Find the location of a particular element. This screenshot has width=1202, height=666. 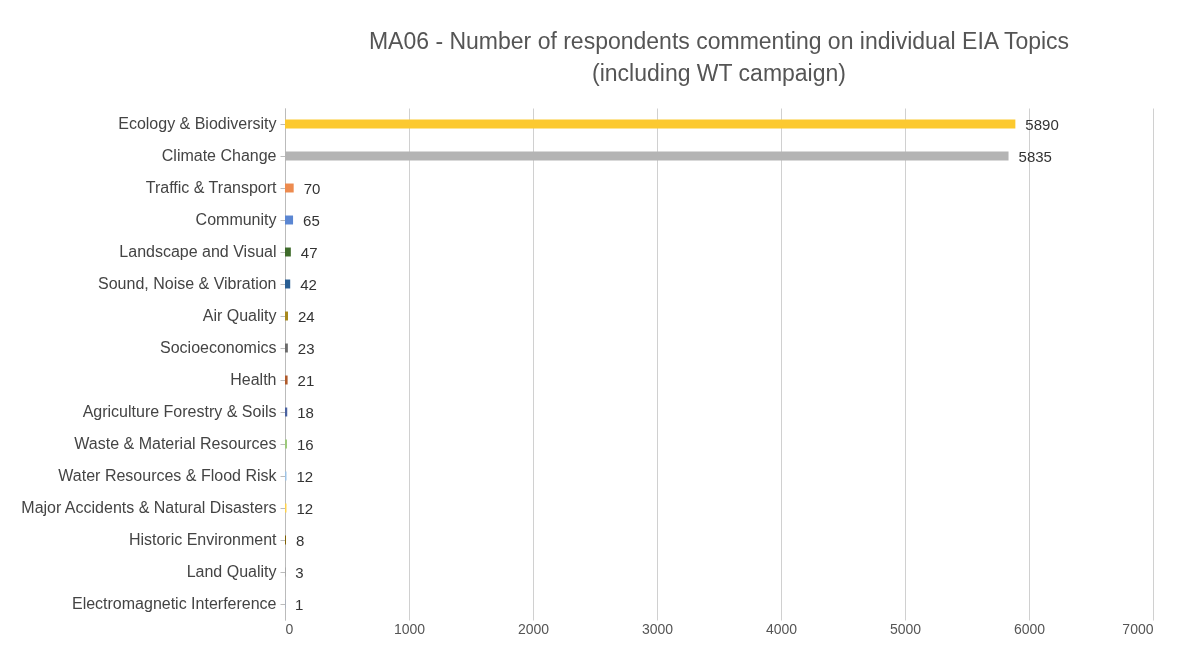

y-tick-label: Air Quality is located at coordinates (239, 315).